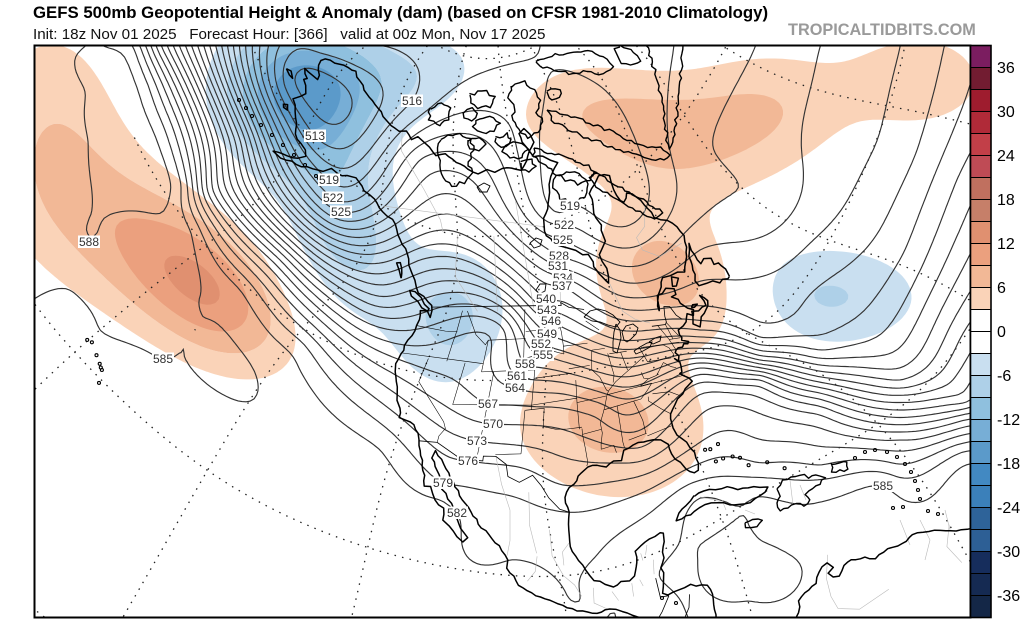  I want to click on svg-text: 573, so click(477, 441).